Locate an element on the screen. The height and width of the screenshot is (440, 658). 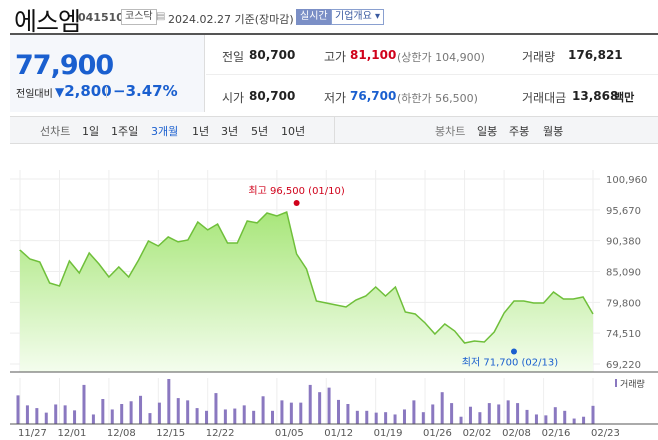
stock-code: 041510 is located at coordinates (101, 17).